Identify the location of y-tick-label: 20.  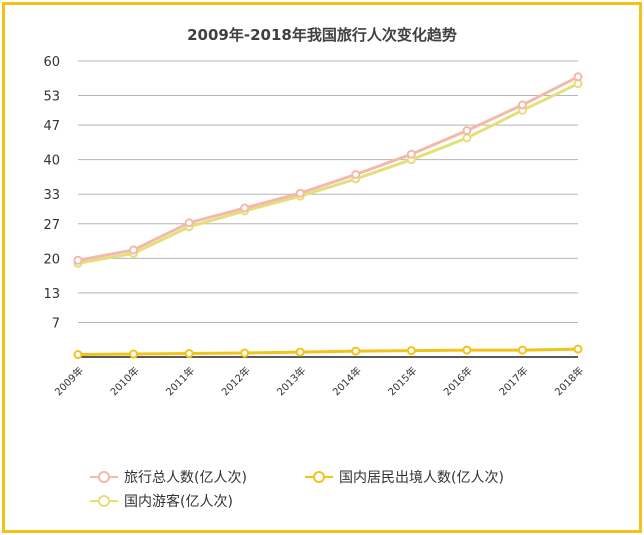
(51, 259).